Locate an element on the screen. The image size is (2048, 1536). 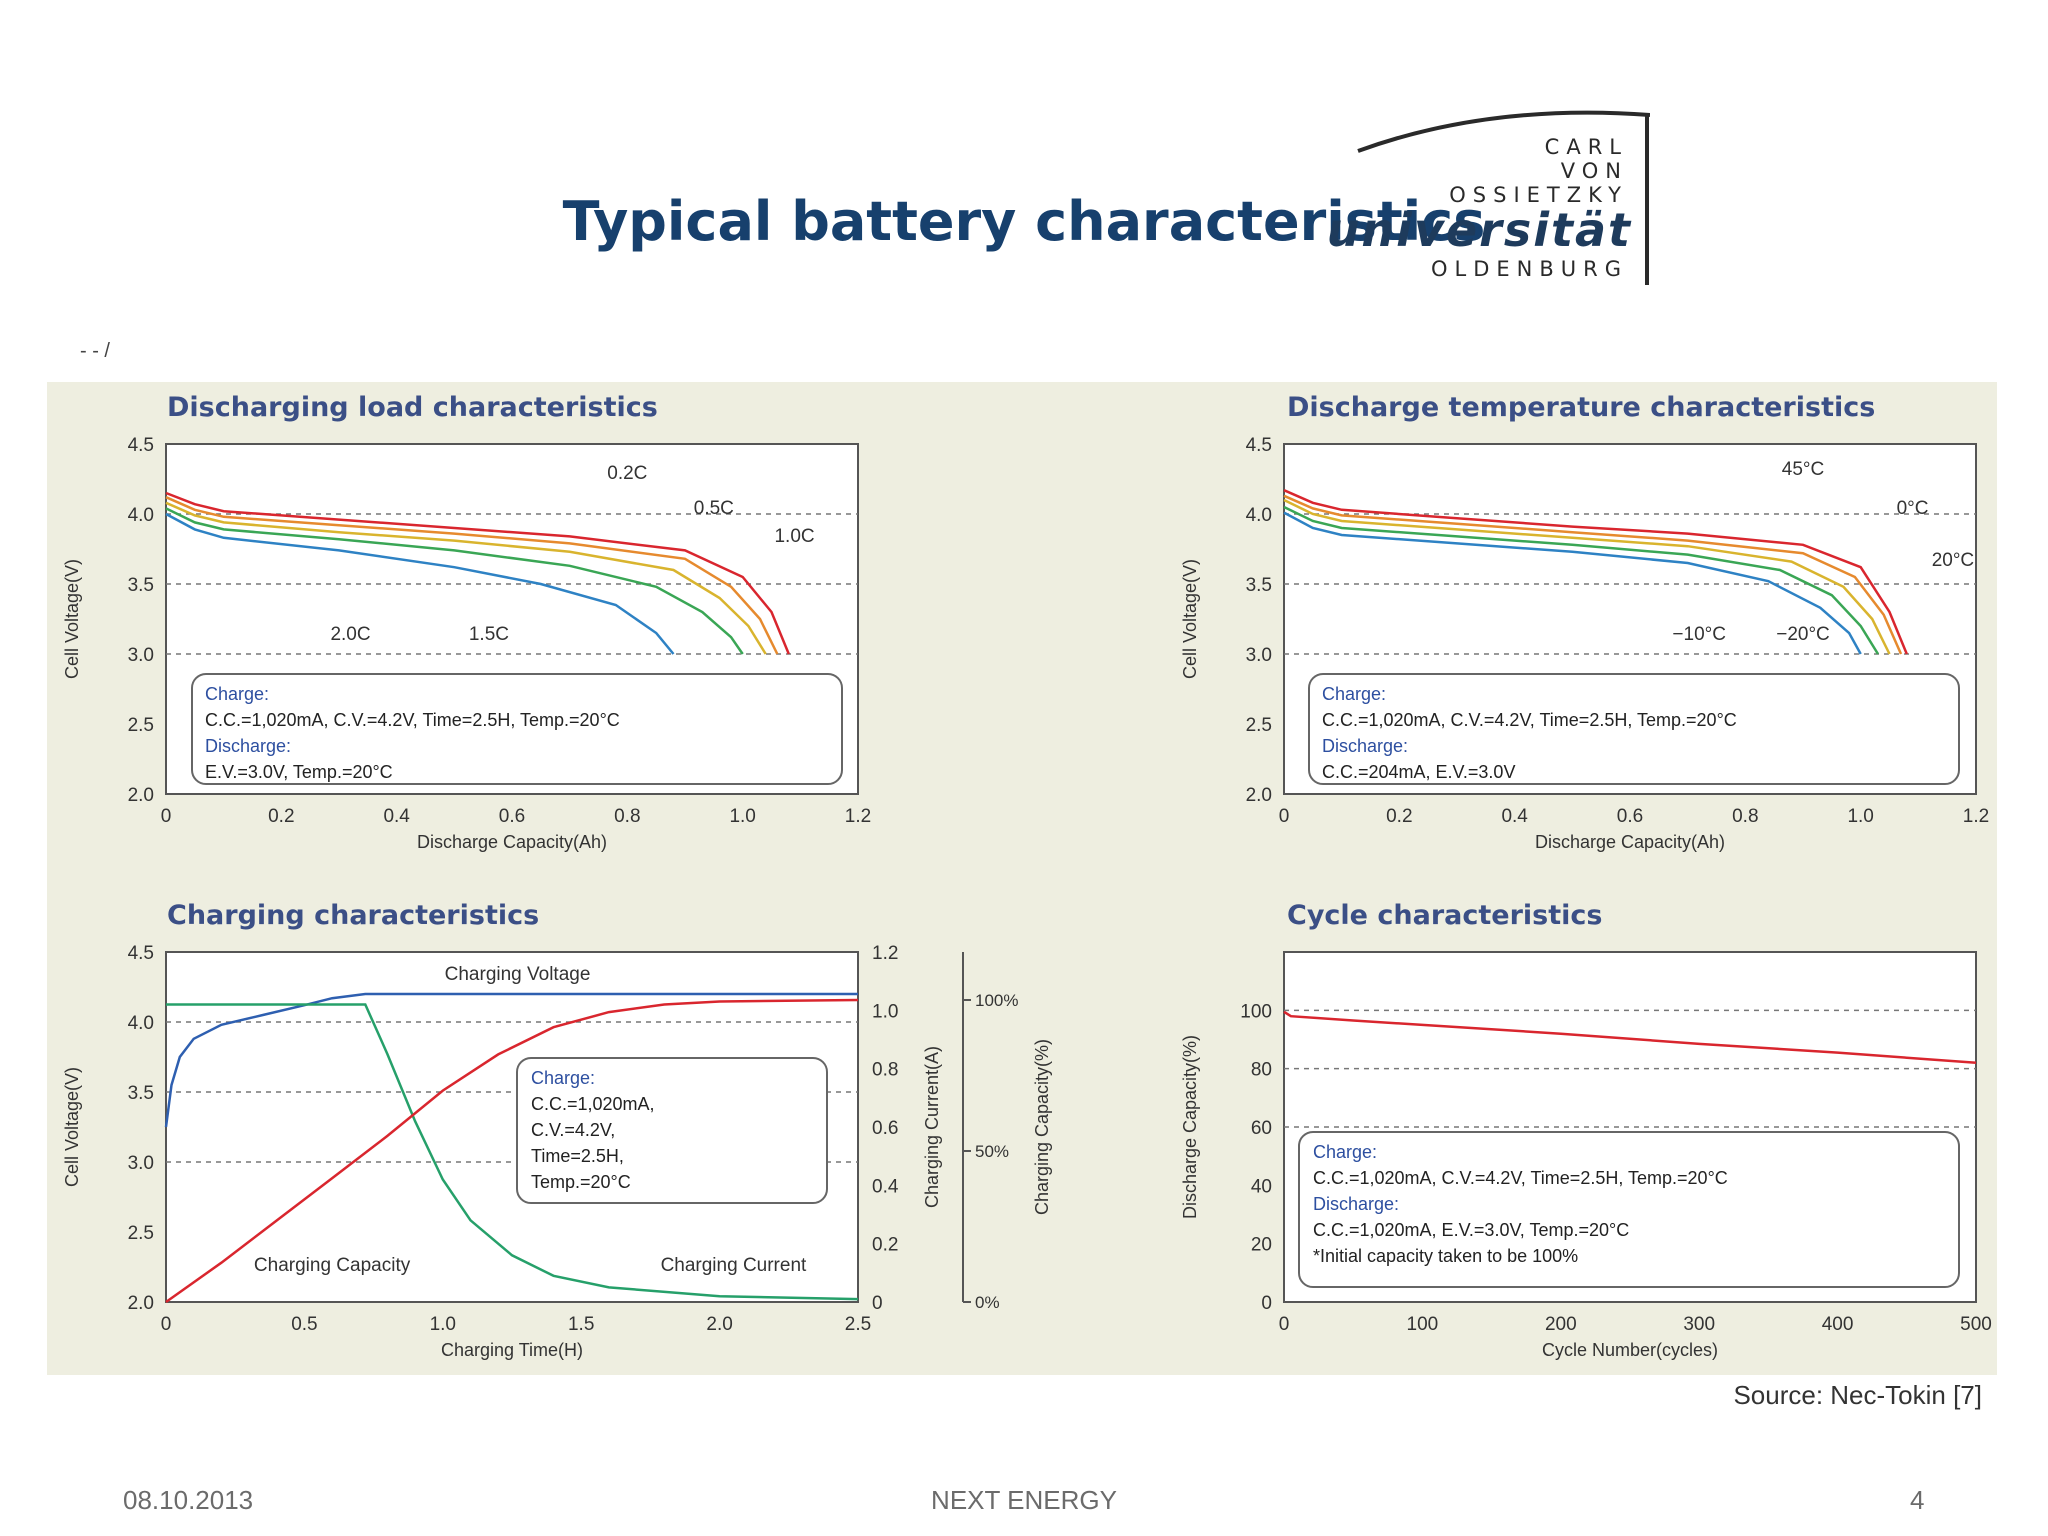
c2-ytick-label: 2.5 is located at coordinates (1259, 725).